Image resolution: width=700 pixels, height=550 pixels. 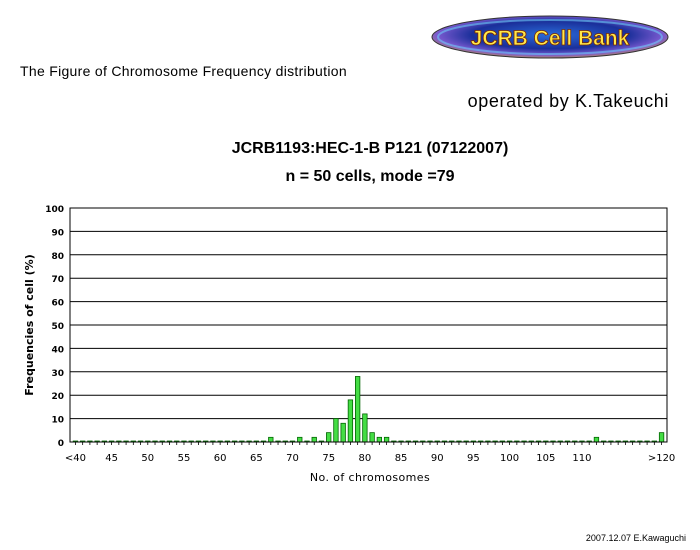 What do you see at coordinates (635, 538) in the screenshot?
I see `footer-credit: 2007.12.07 E.Kawaguchi` at bounding box center [635, 538].